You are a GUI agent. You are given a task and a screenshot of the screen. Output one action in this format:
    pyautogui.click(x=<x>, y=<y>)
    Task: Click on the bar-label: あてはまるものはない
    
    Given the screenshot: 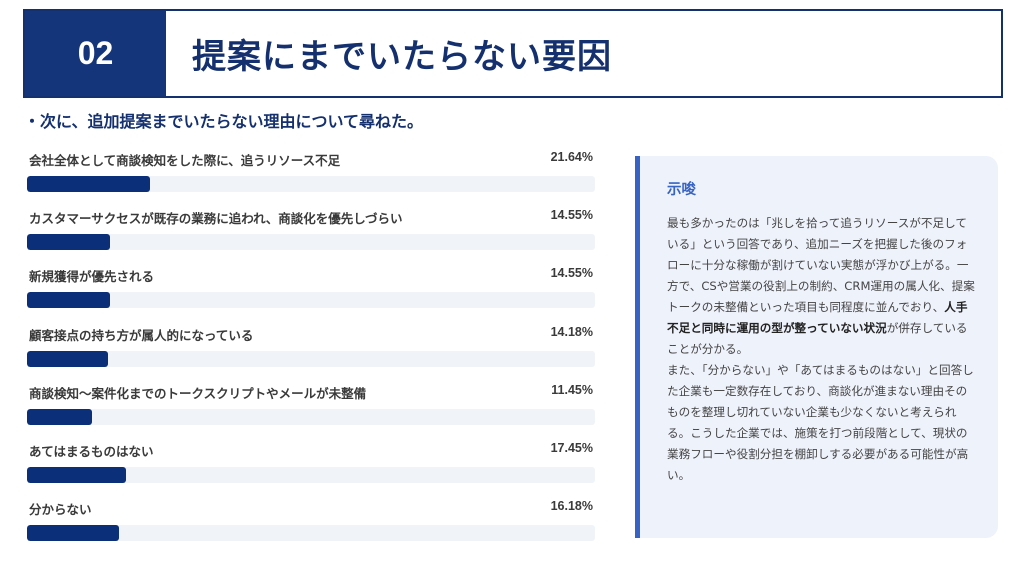 What is the action you would take?
    pyautogui.click(x=91, y=451)
    